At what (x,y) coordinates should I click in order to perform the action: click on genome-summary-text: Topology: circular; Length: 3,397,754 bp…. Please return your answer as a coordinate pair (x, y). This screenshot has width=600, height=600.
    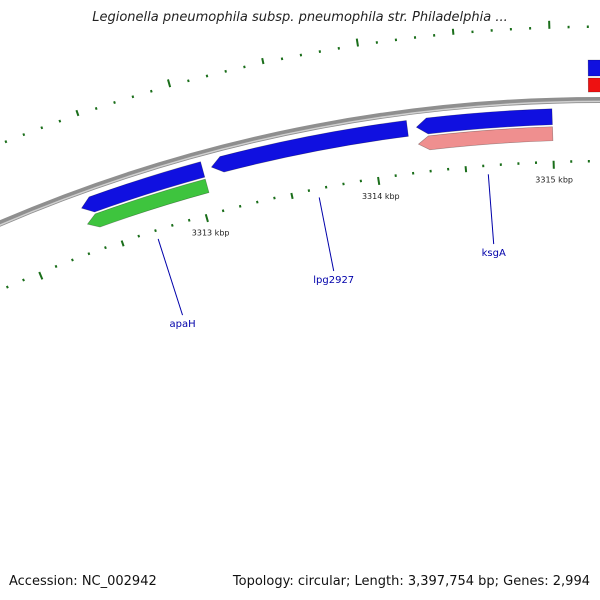
    Looking at the image, I should click on (411, 581).